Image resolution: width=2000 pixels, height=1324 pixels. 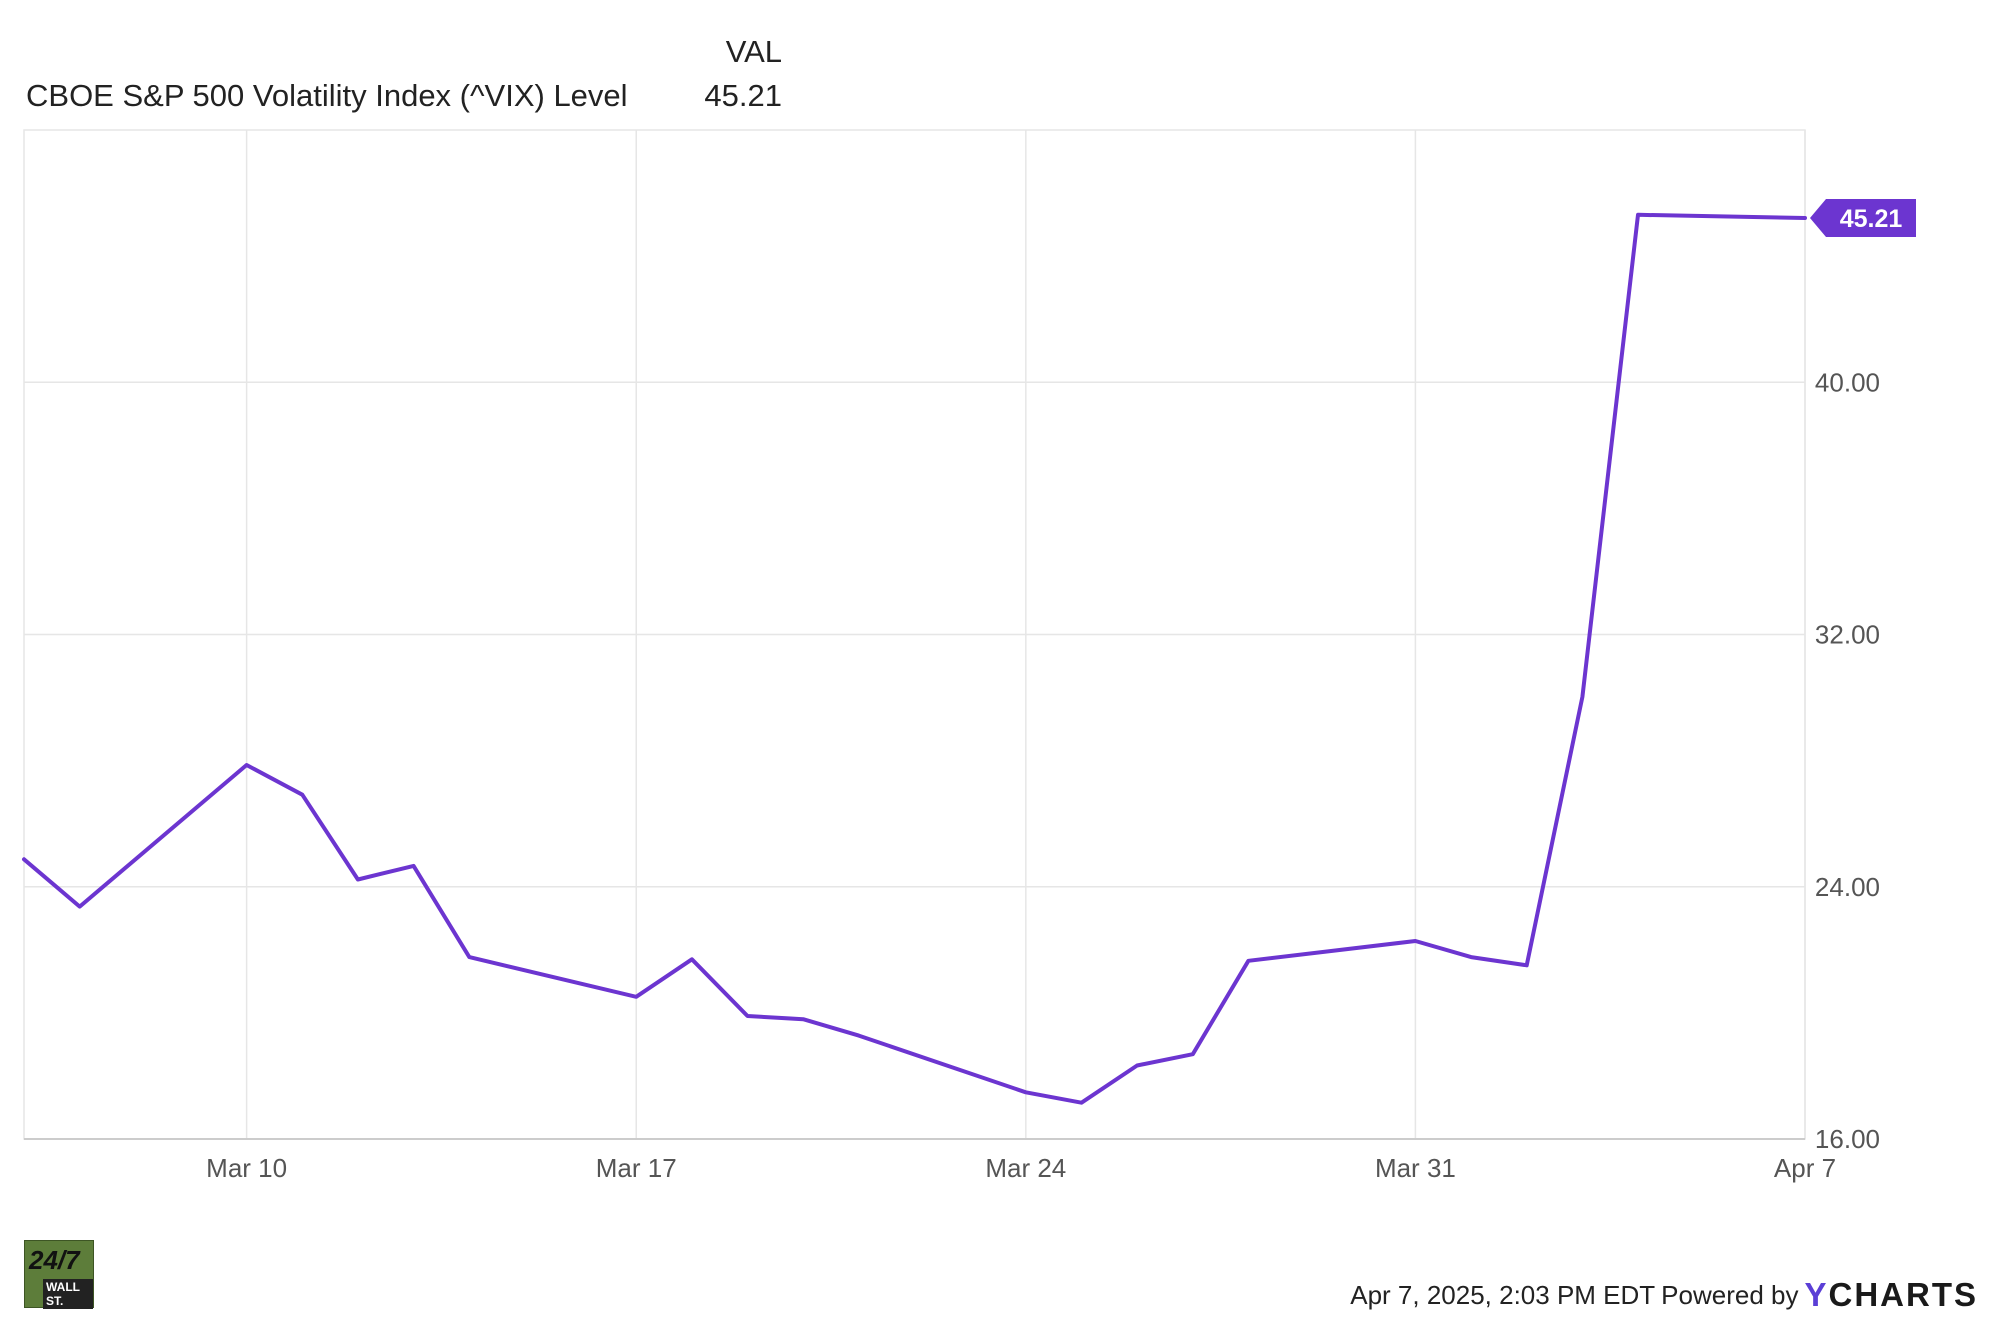 What do you see at coordinates (1503, 1294) in the screenshot?
I see `footer-timestamp: Apr 7, 2025, 2:03 PM EDT` at bounding box center [1503, 1294].